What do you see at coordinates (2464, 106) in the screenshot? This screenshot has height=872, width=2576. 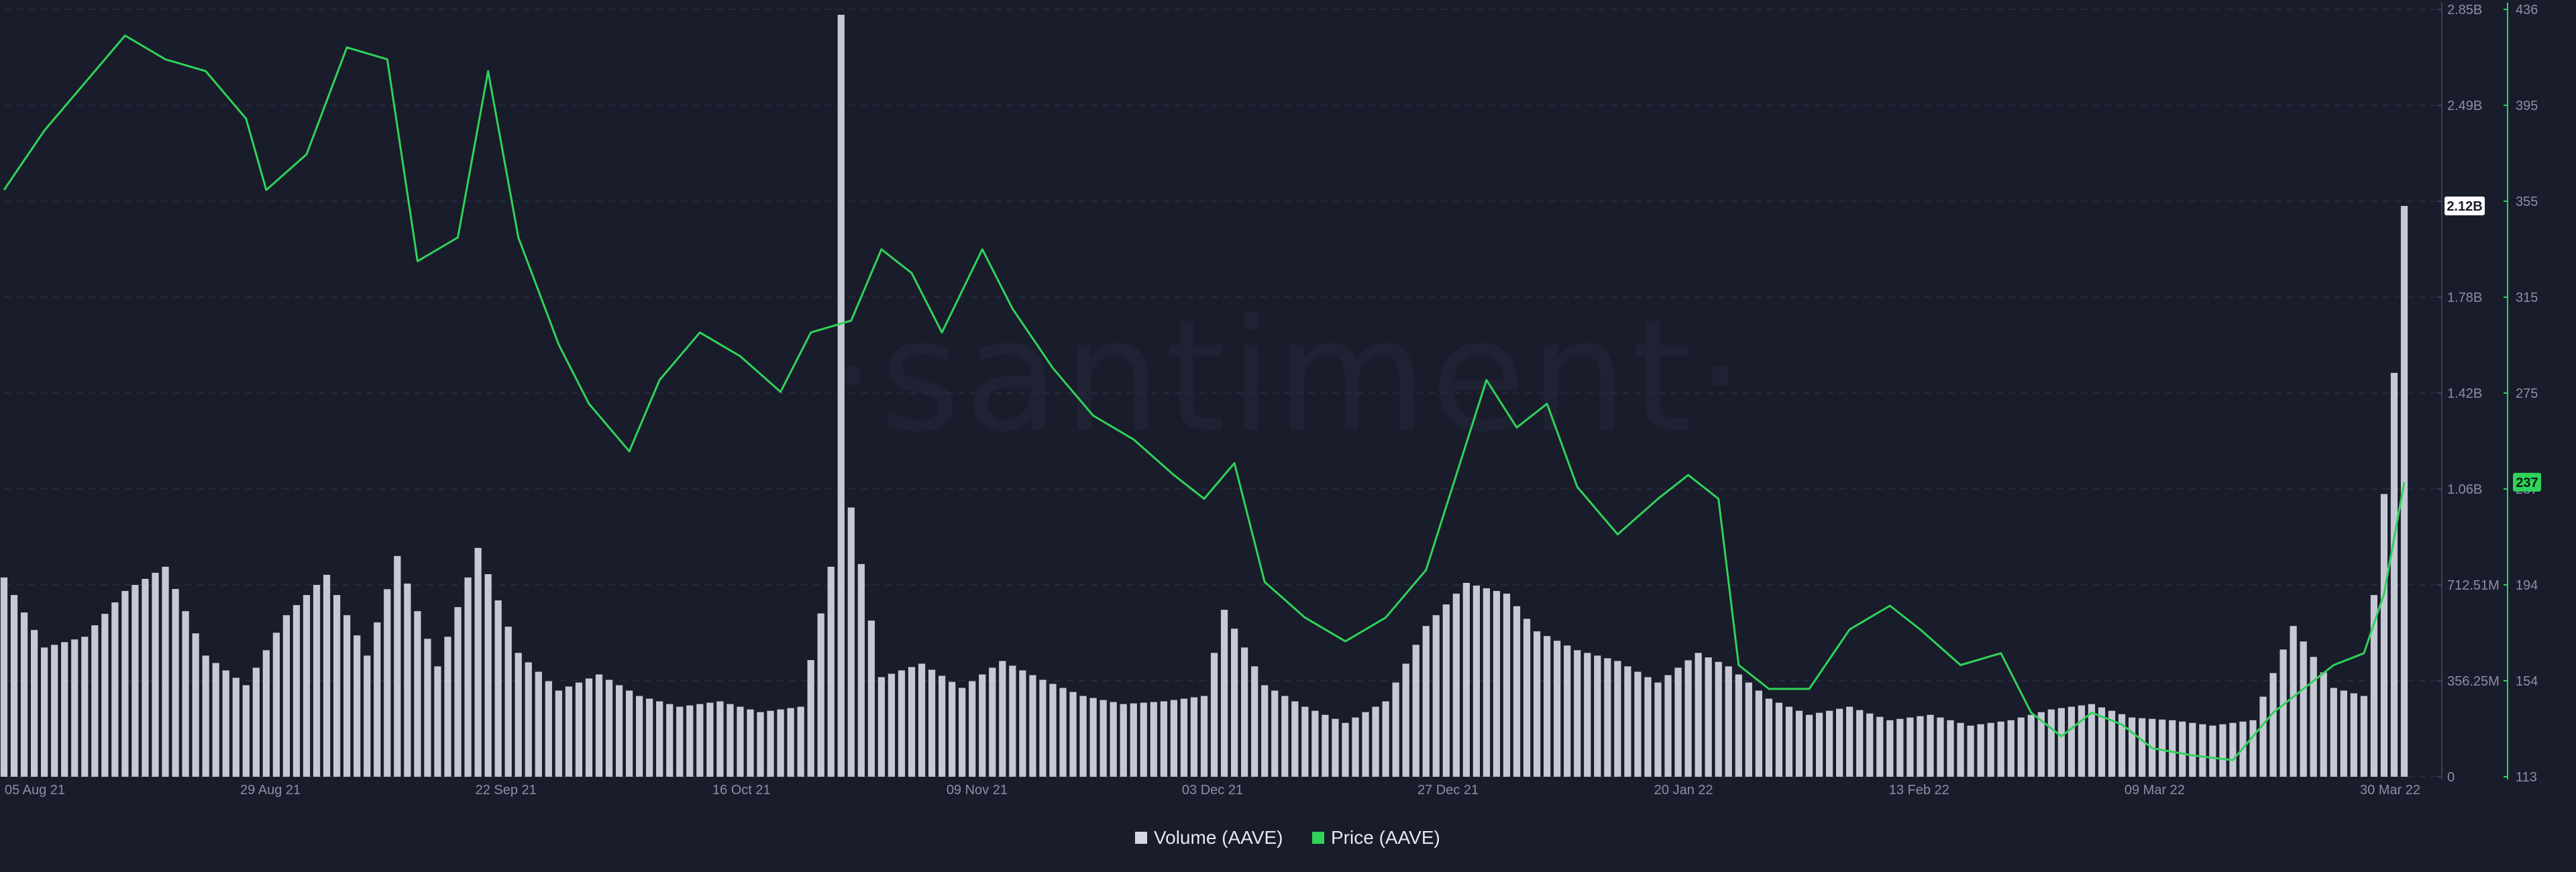 I see `volume-tick-label: 2.49B` at bounding box center [2464, 106].